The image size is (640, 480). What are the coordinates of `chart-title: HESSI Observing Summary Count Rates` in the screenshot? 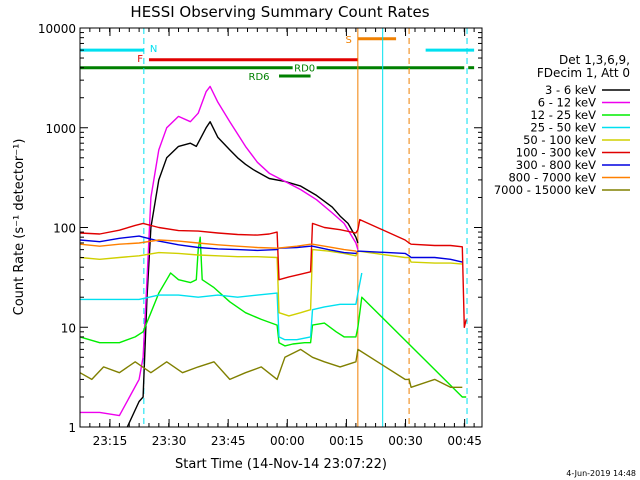 It's located at (279, 12).